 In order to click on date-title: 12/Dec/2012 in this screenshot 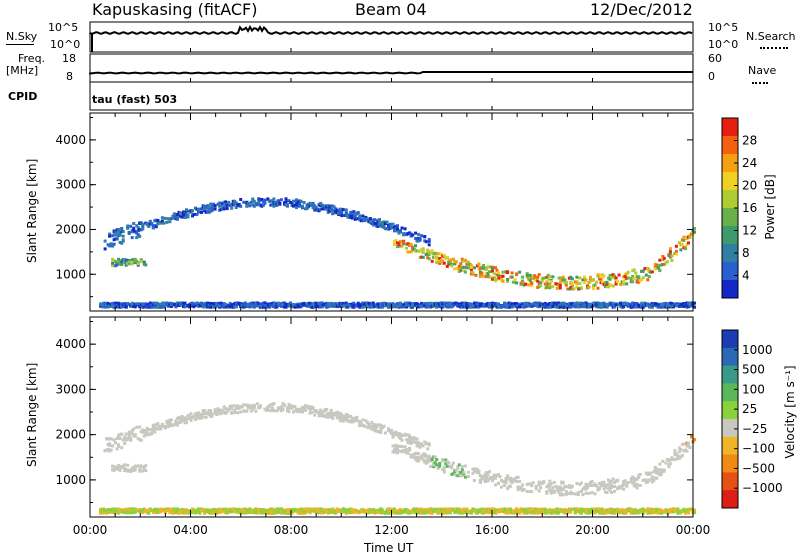, I will do `click(641, 9)`.